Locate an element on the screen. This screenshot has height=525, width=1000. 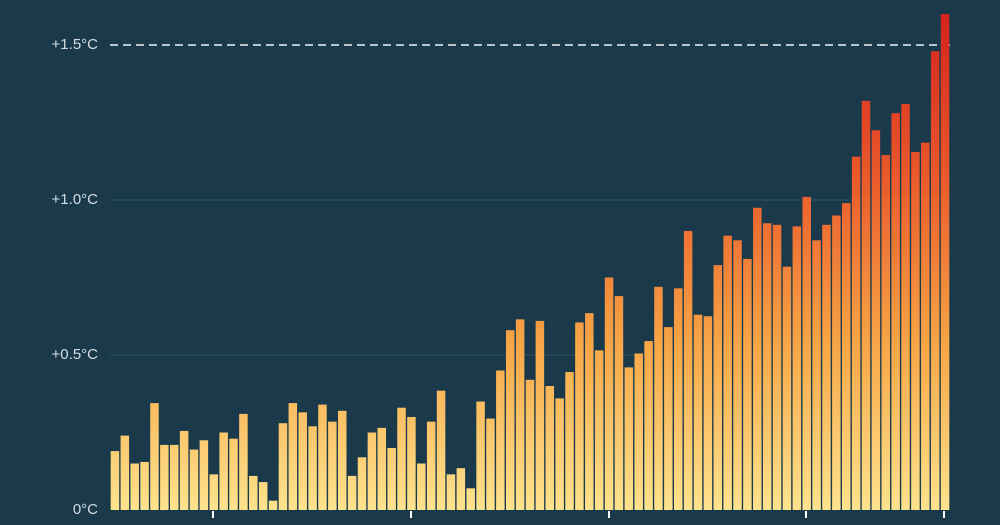
y-tick-label: +1.0°C is located at coordinates (75, 199).